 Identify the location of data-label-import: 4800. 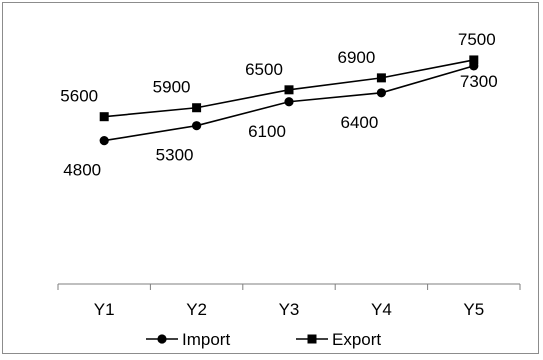
(82, 170).